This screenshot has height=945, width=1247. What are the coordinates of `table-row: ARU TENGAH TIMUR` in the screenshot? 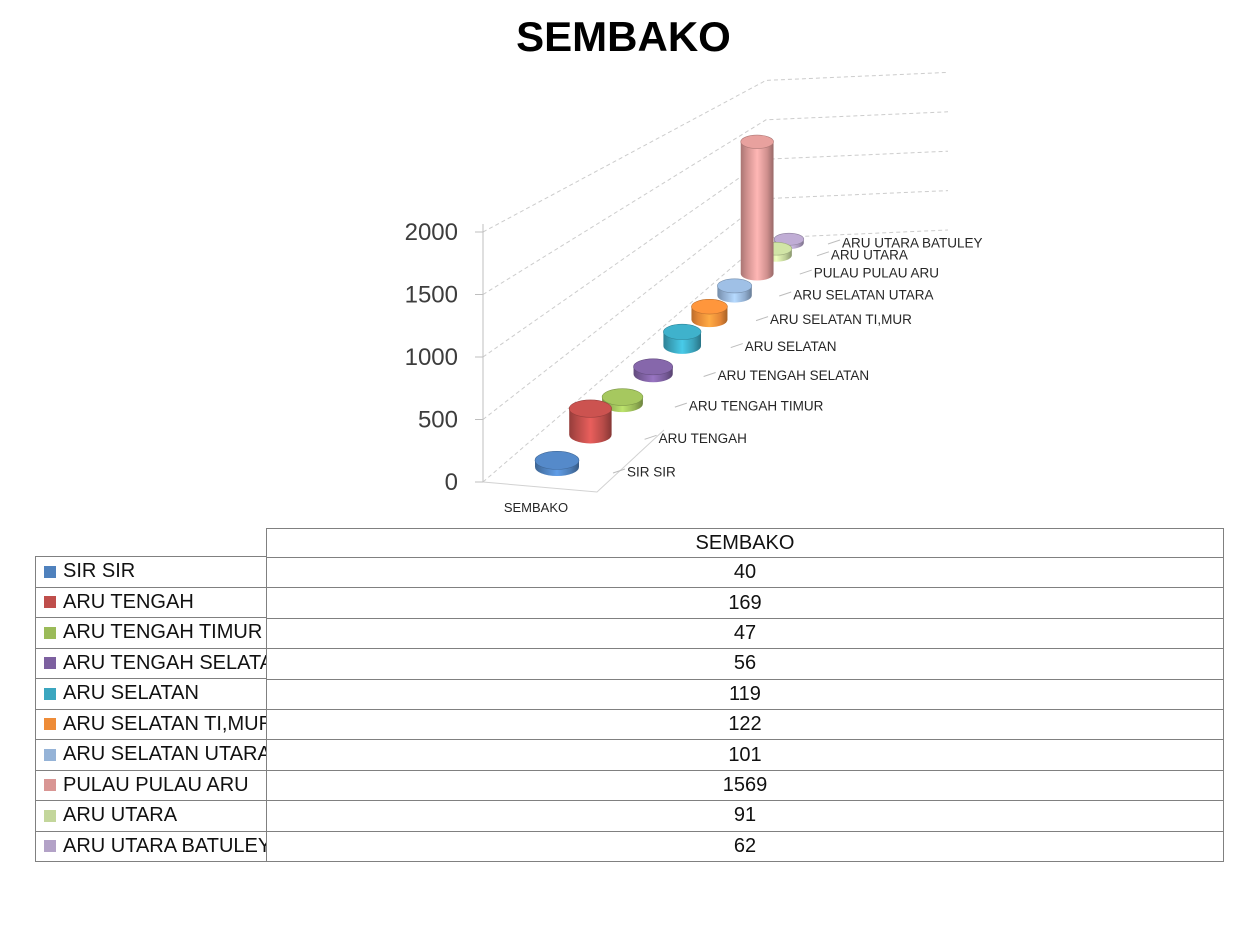 It's located at (151, 633).